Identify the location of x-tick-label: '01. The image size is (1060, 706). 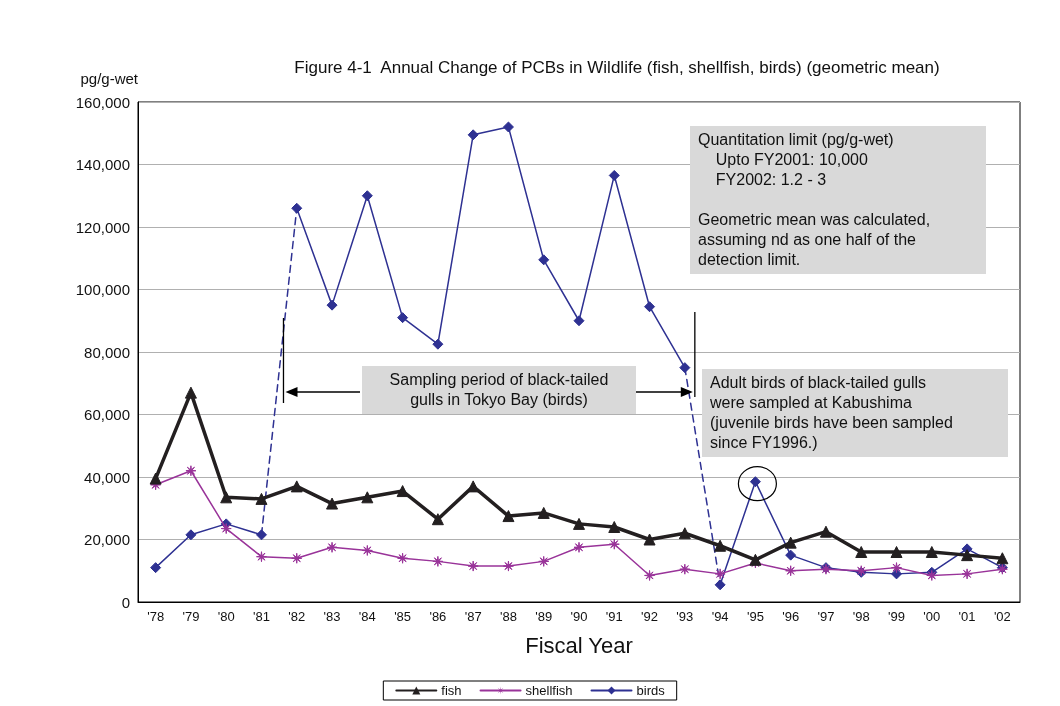
(967, 616).